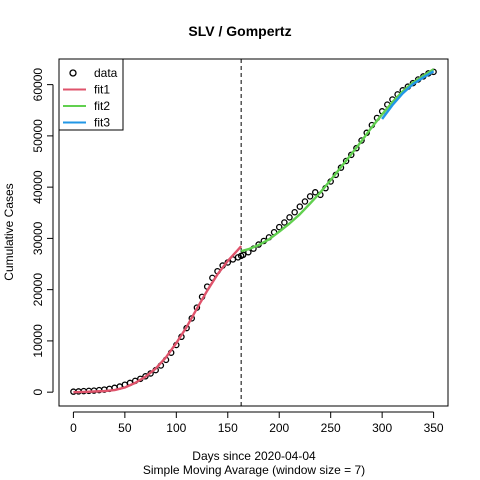 The image size is (480, 480). What do you see at coordinates (239, 31) in the screenshot?
I see `chart-title: SLV / Gompertz` at bounding box center [239, 31].